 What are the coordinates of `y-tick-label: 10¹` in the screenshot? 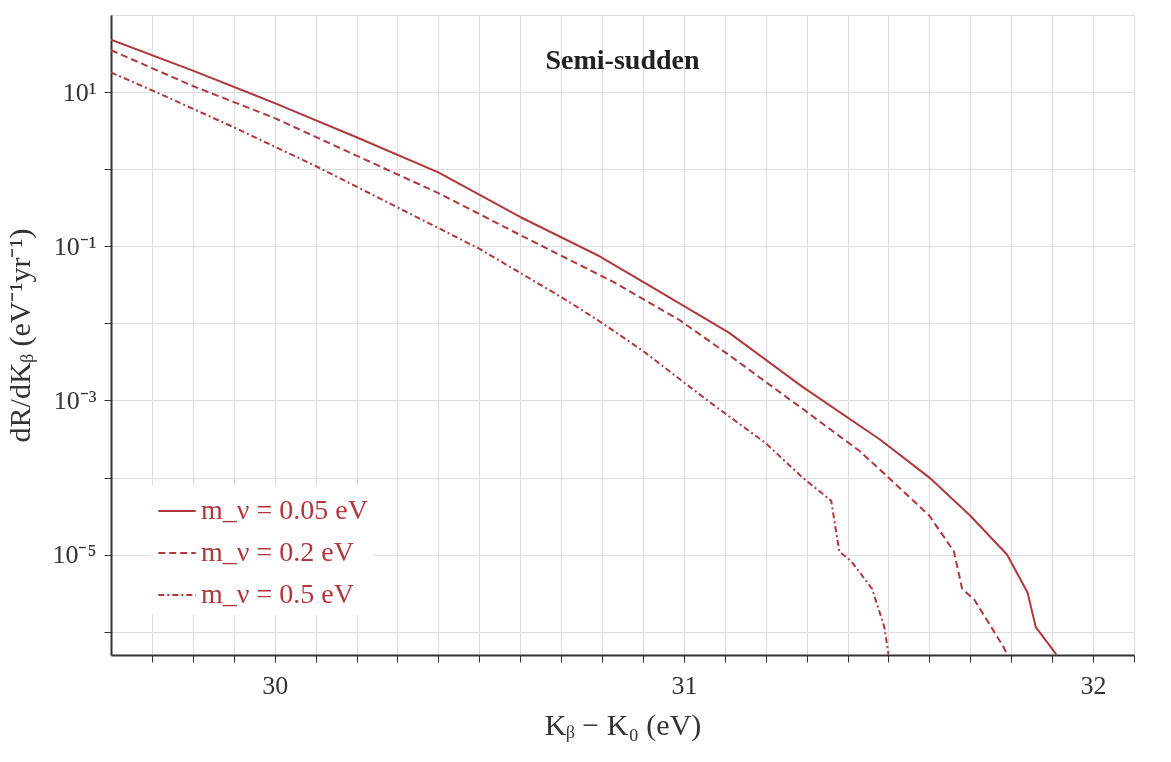 It's located at (79, 92).